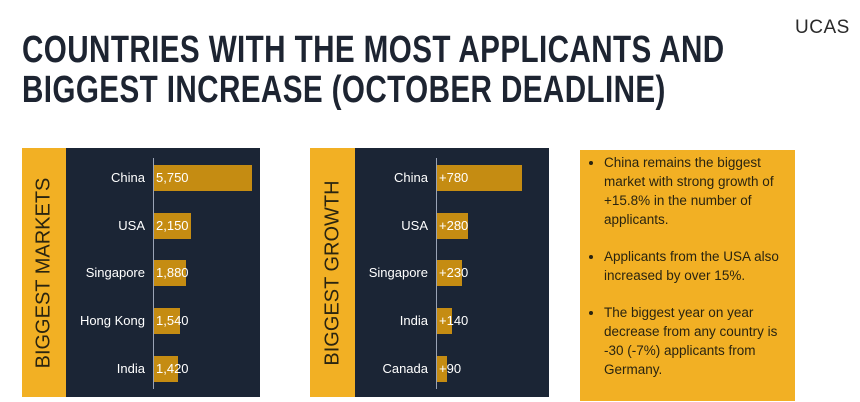 The height and width of the screenshot is (402, 860). What do you see at coordinates (44, 272) in the screenshot?
I see `chart-title-strip: BIGGEST MARKETS` at bounding box center [44, 272].